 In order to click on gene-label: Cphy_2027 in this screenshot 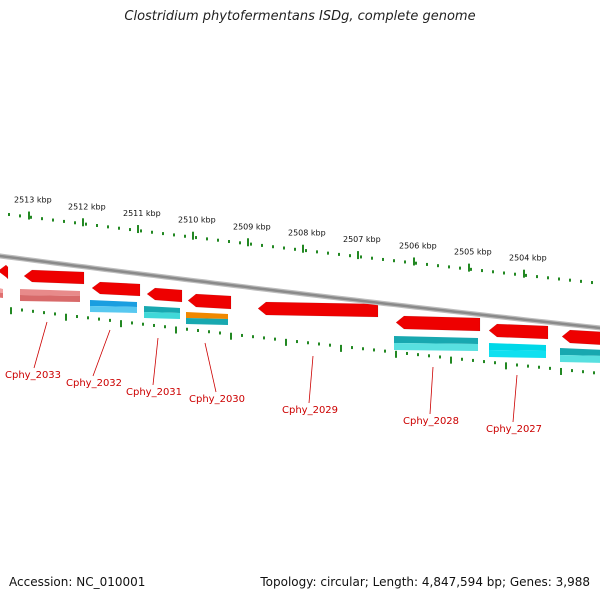, I will do `click(514, 429)`.